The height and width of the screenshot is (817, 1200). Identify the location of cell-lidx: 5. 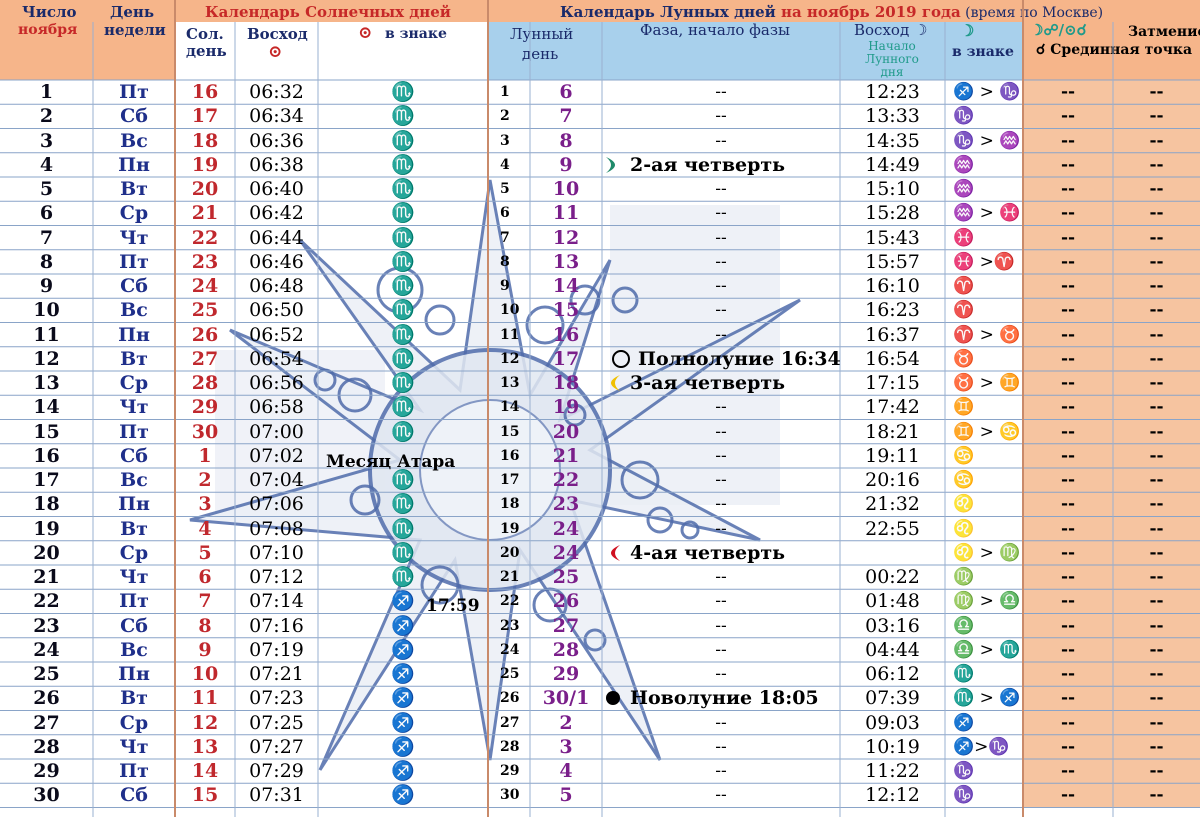
(505, 189).